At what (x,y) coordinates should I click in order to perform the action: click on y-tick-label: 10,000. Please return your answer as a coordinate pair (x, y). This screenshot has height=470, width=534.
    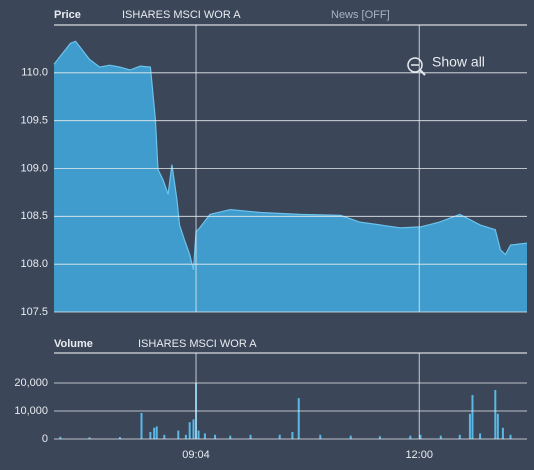
    Looking at the image, I should click on (31, 411).